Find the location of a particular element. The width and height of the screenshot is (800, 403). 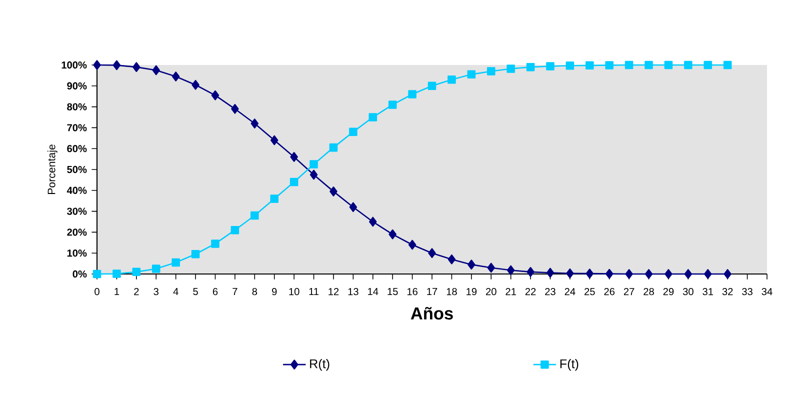

x-tick-label: 5 is located at coordinates (195, 292).